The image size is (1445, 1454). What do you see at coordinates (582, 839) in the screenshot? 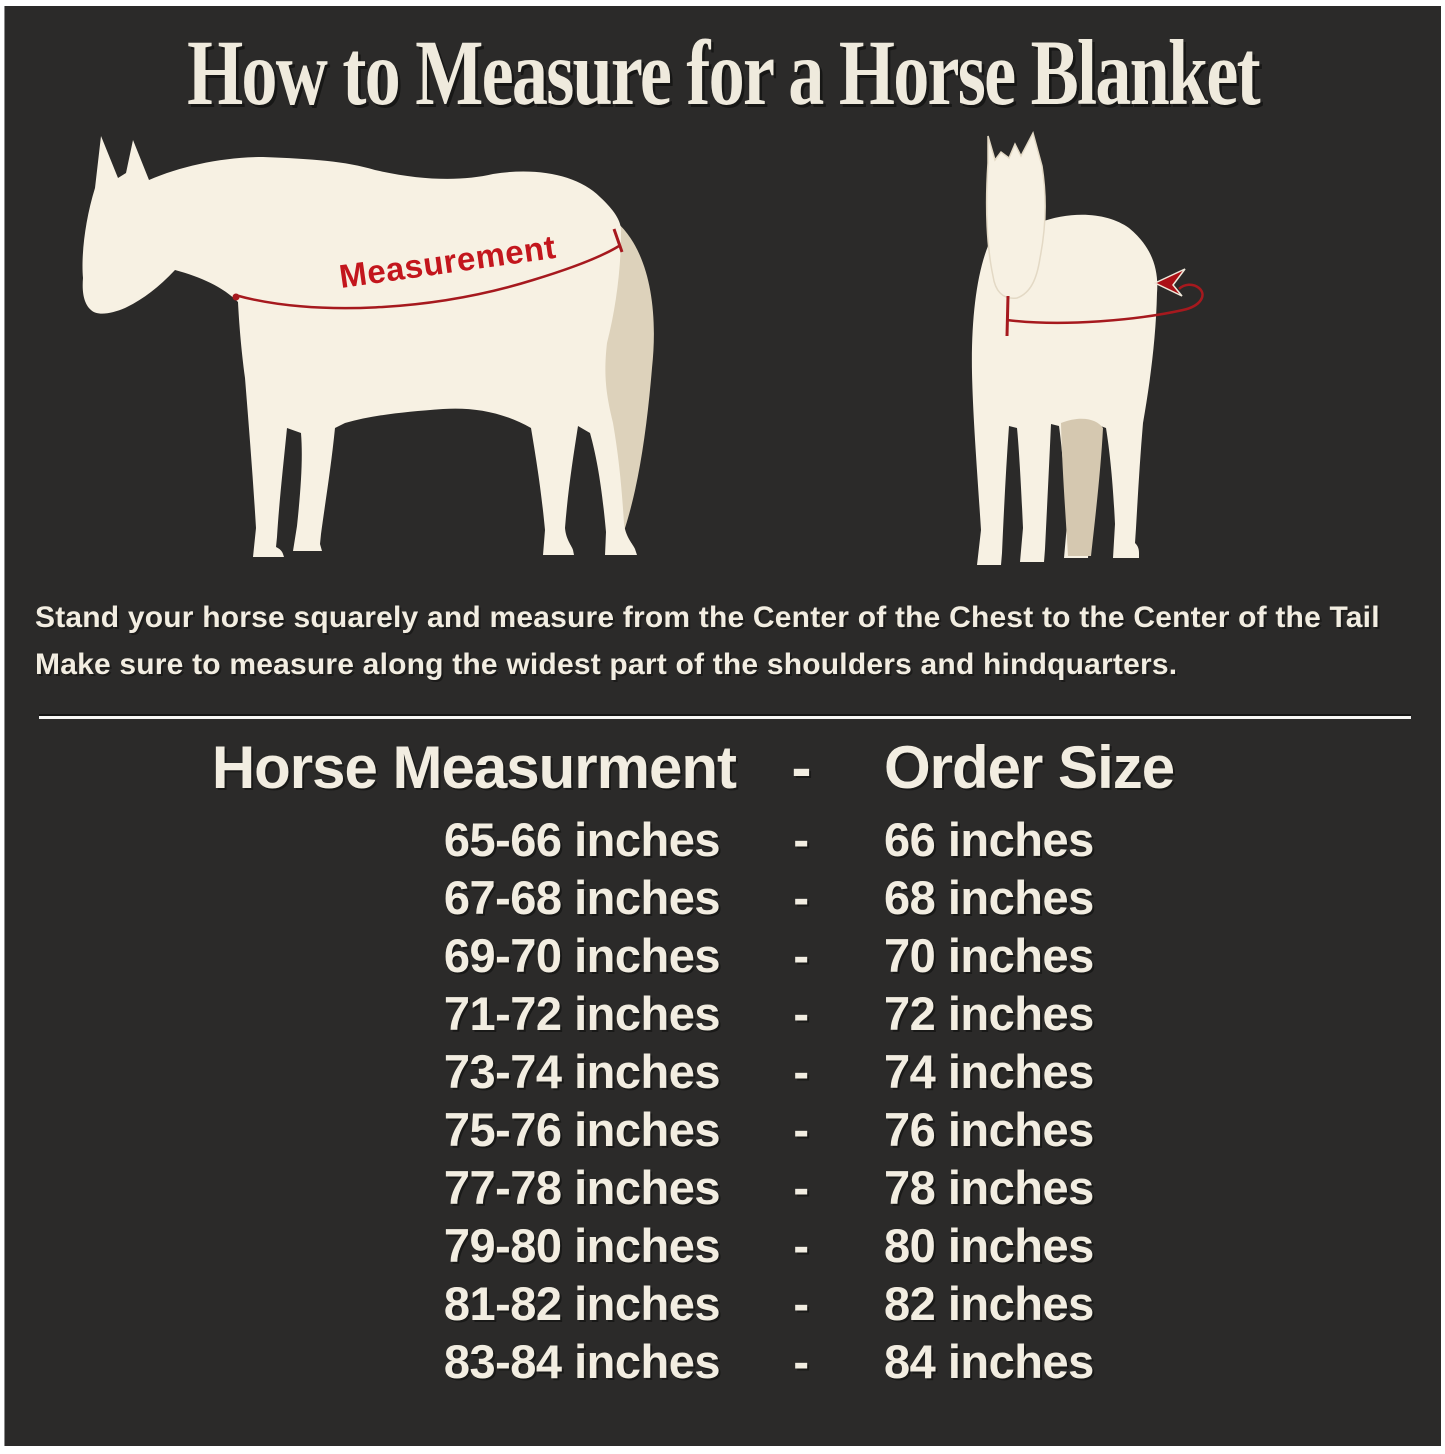
I see `horse-measurement-cell: 65-66 inches` at bounding box center [582, 839].